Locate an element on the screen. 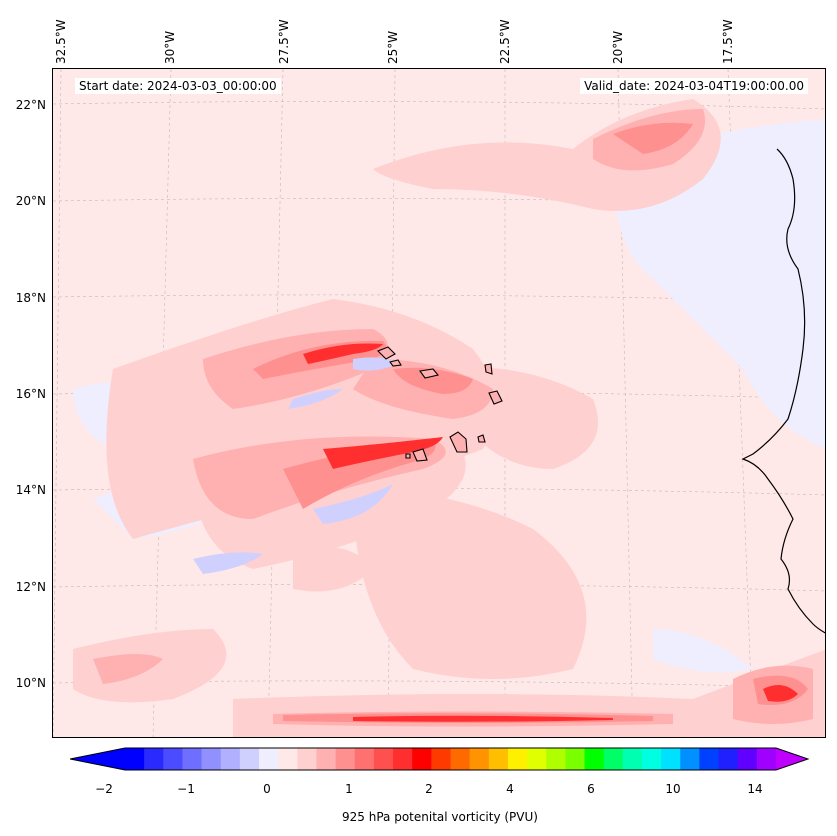 This screenshot has width=837, height=836. coastline is located at coordinates (783, 391).